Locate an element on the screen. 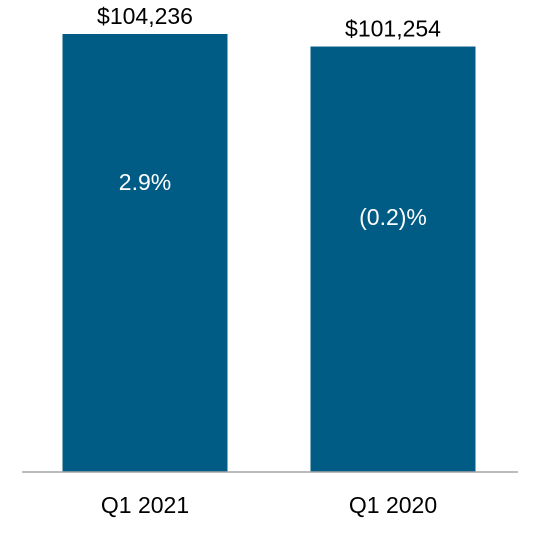 This screenshot has height=543, width=538. change-label-q1-2021: 2.9% is located at coordinates (145, 182).